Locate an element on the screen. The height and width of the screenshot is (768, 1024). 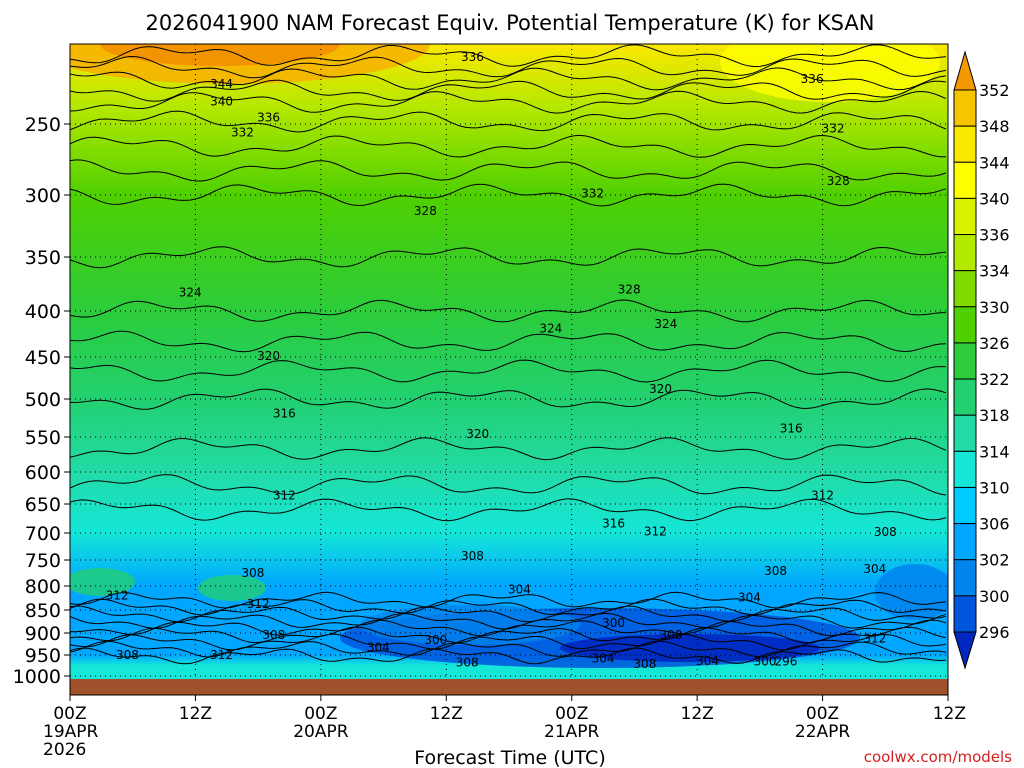
contour-label: 320 is located at coordinates (477, 434).